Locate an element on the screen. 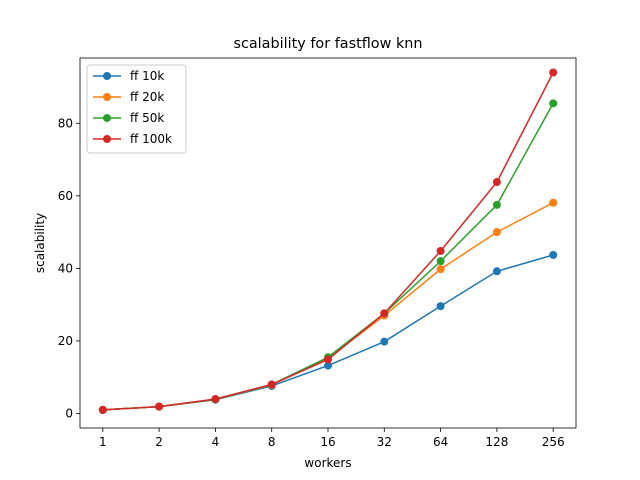 The width and height of the screenshot is (640, 480). x-tick-label: 256 is located at coordinates (553, 442).